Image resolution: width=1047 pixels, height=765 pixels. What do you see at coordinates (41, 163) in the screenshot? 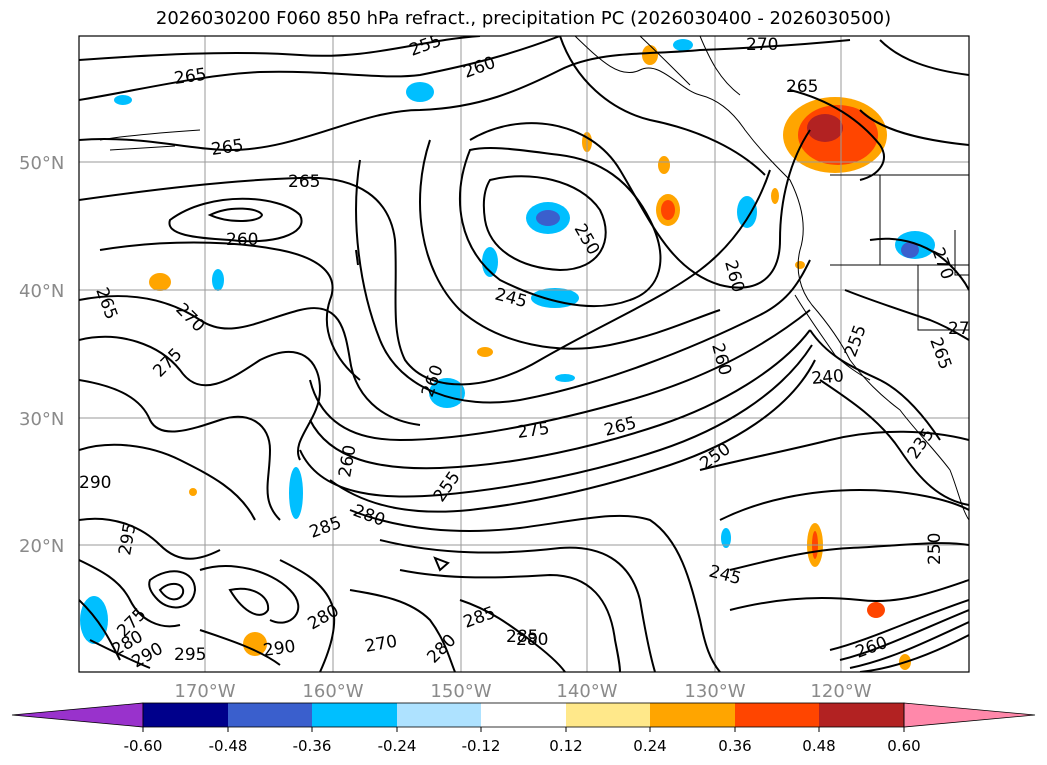
I see `lat-label-50n: 50°N` at bounding box center [41, 163].